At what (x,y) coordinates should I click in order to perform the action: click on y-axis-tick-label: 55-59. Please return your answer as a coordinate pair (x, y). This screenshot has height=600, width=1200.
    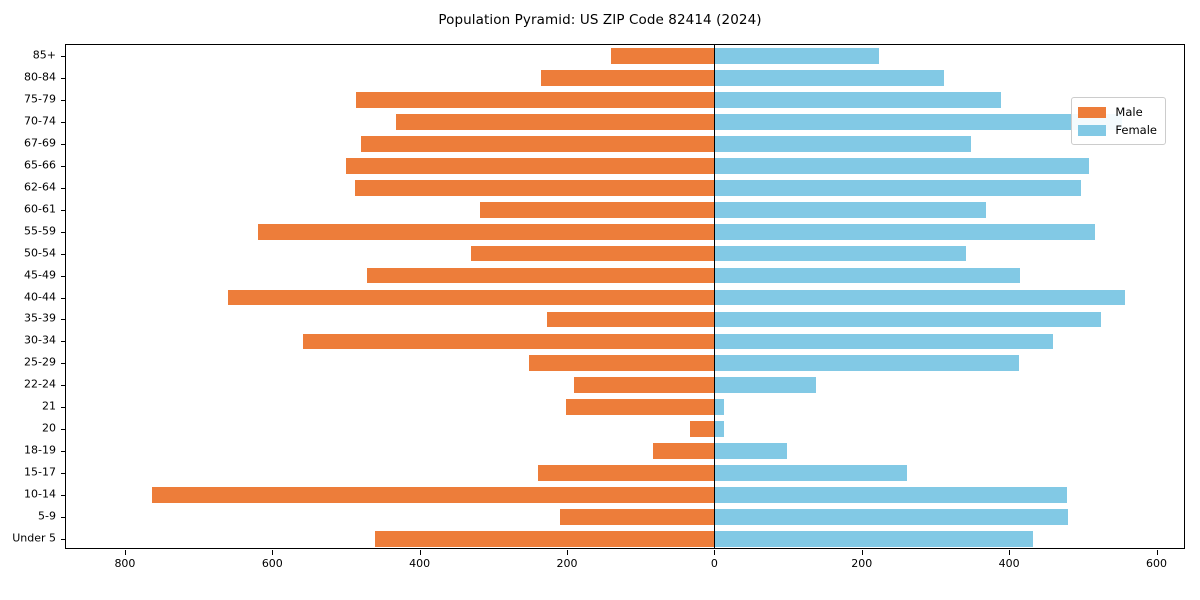
    Looking at the image, I should click on (40, 231).